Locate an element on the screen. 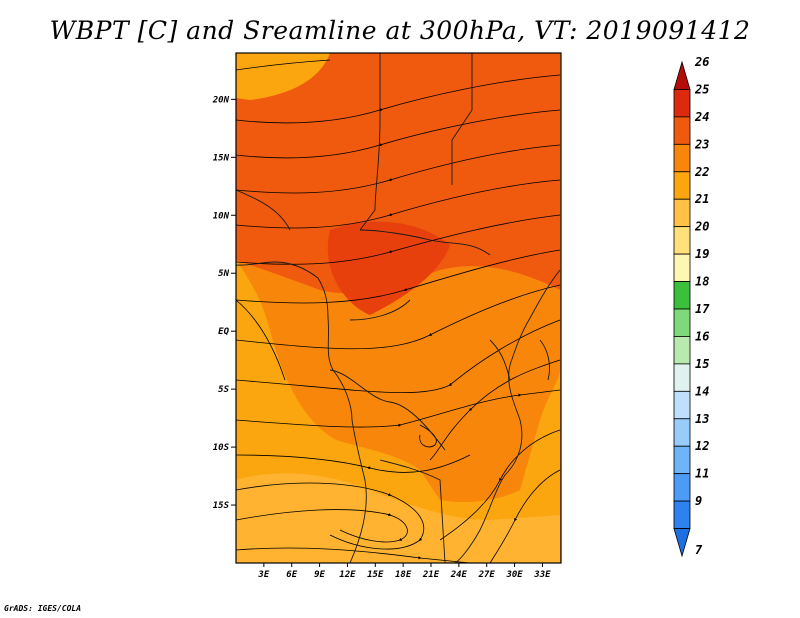 The image size is (800, 618). lon-tick-label: 15E is located at coordinates (375, 575).